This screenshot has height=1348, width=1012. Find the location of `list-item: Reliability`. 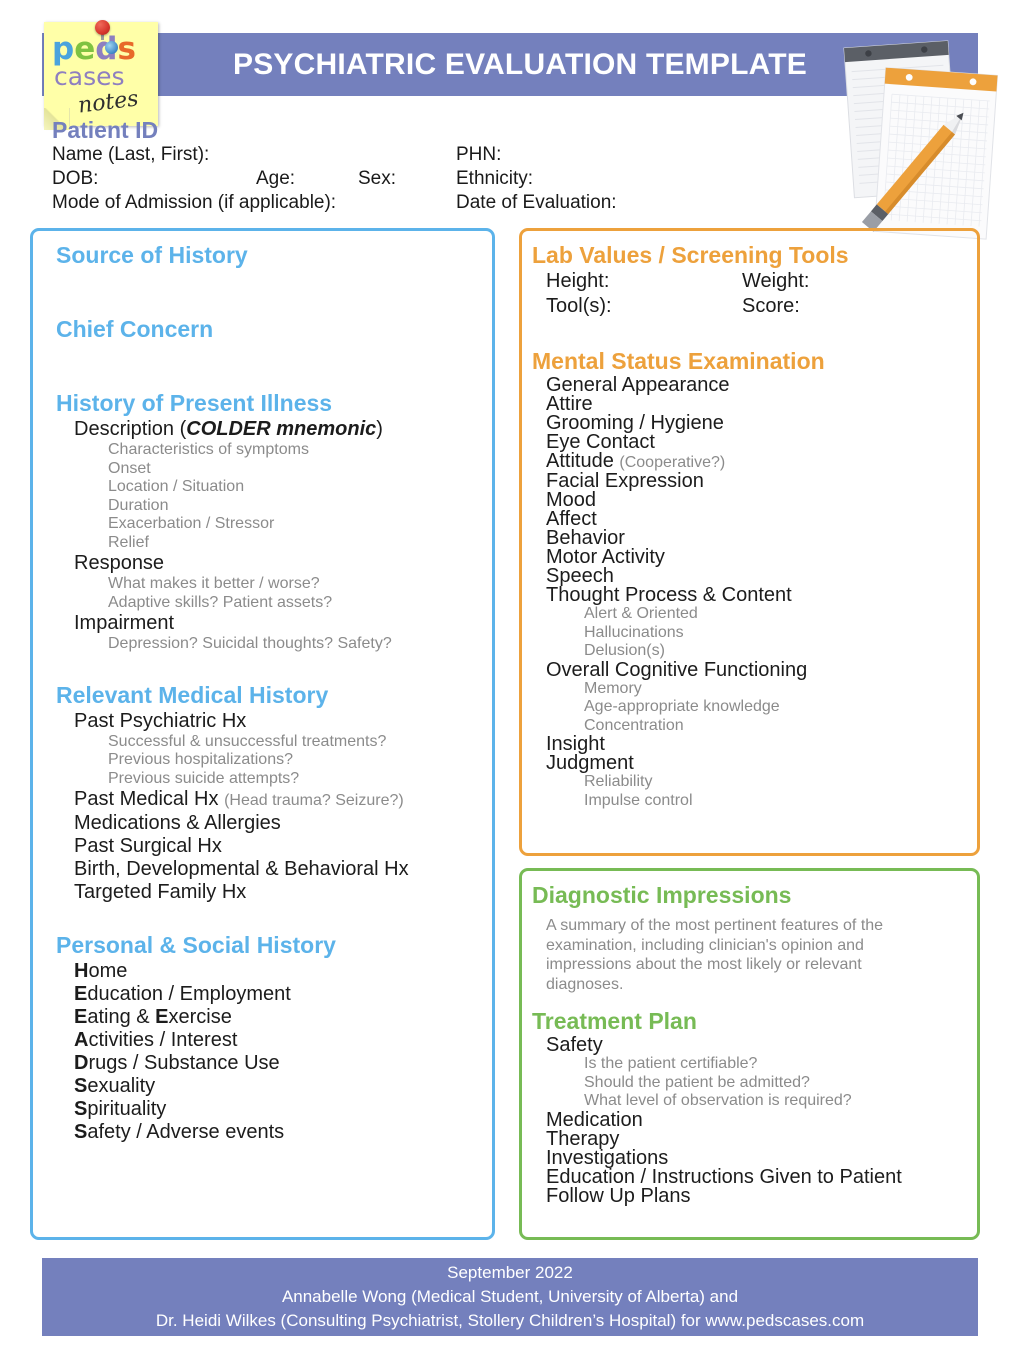

list-item: Reliability is located at coordinates (618, 781).